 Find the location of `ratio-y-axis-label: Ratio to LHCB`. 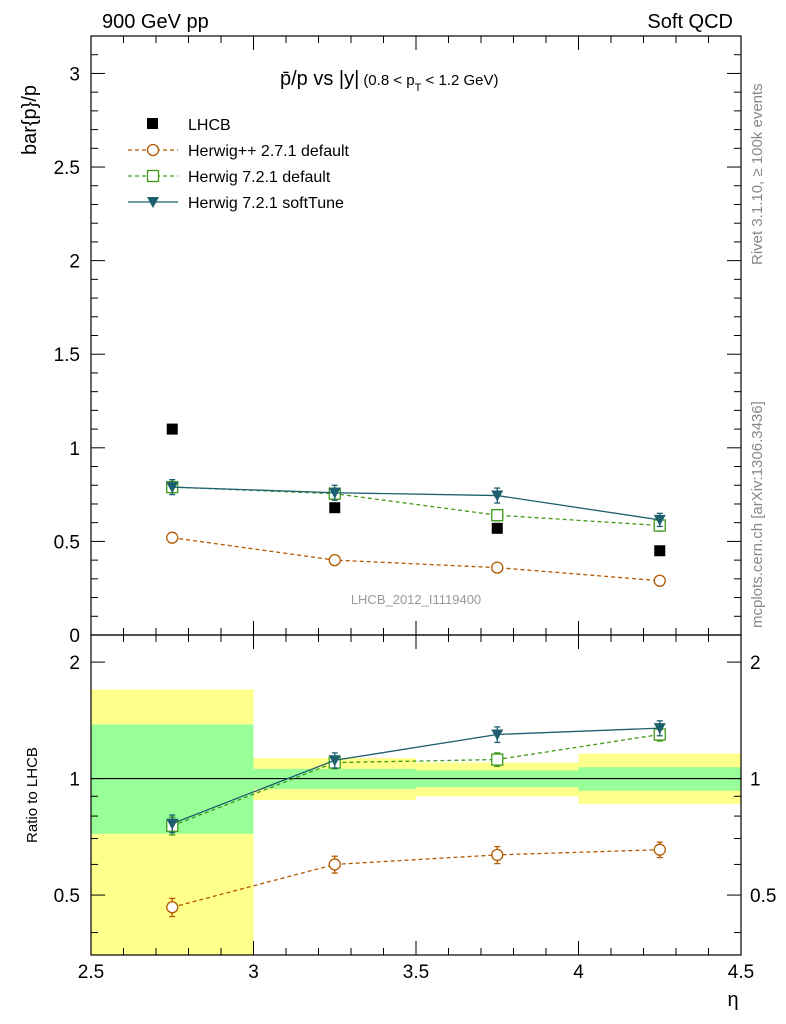

ratio-y-axis-label: Ratio to LHCB is located at coordinates (32, 795).